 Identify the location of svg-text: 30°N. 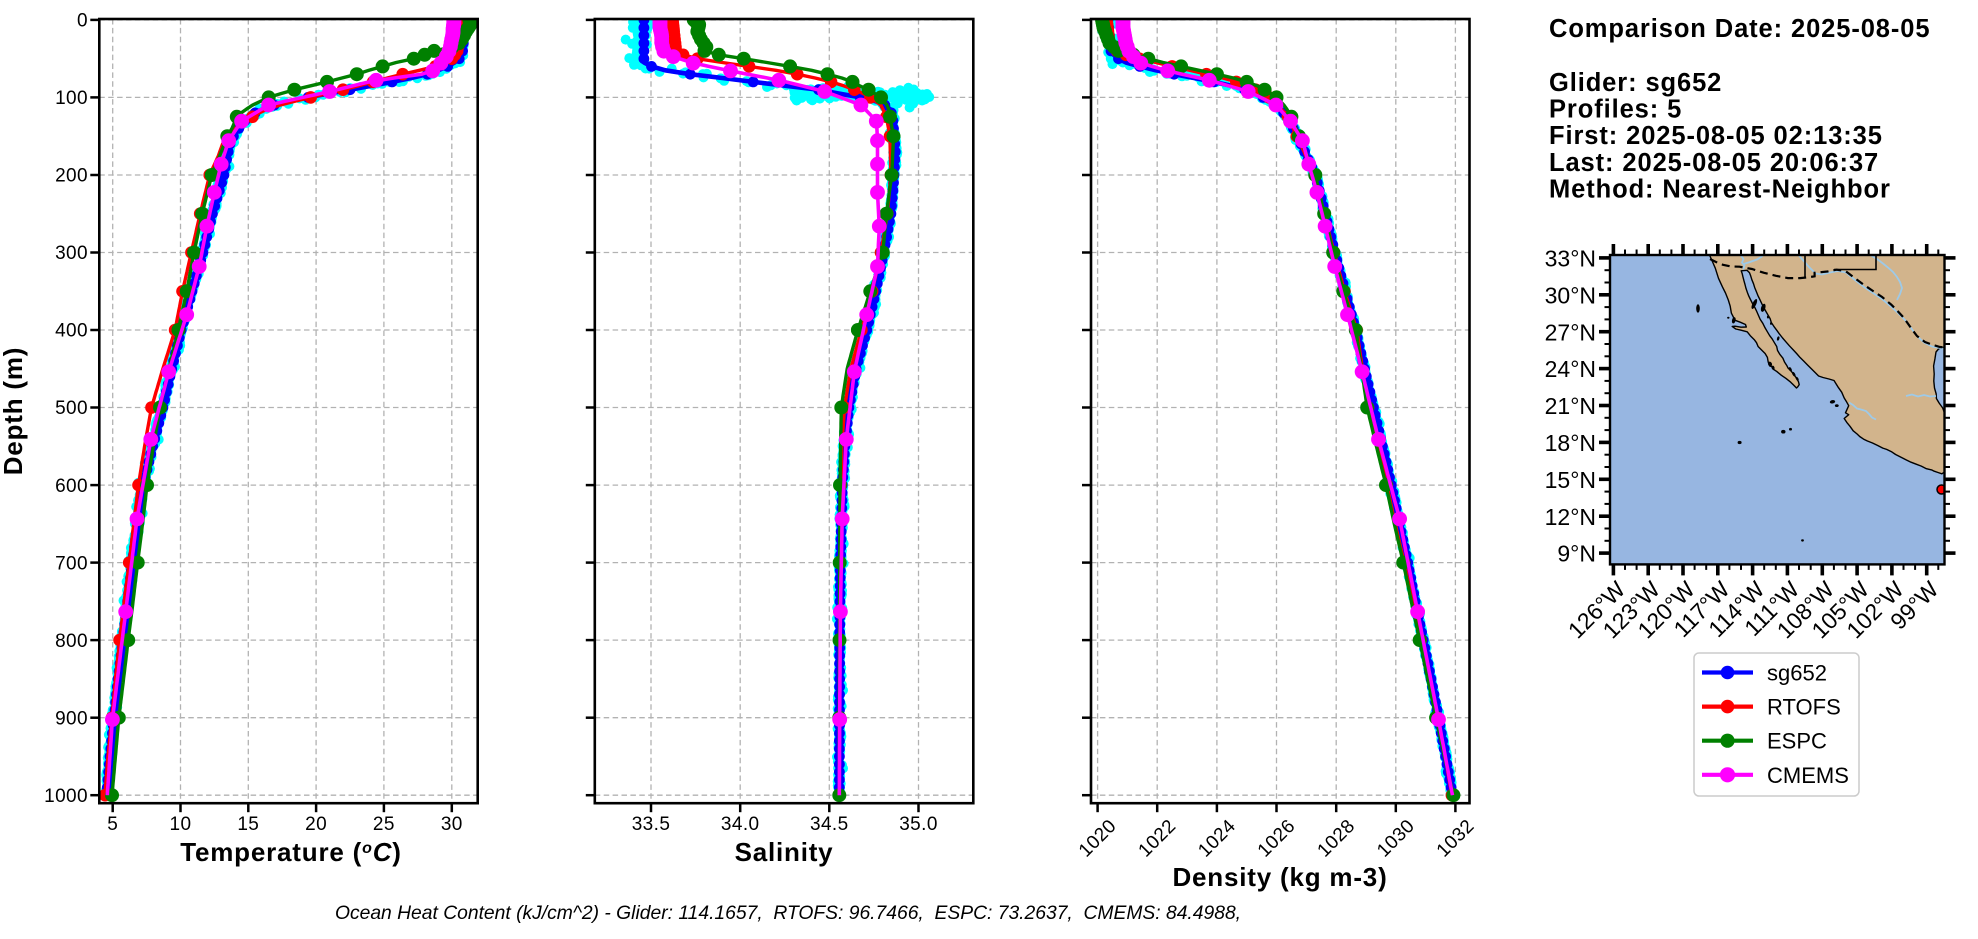
(1570, 295).